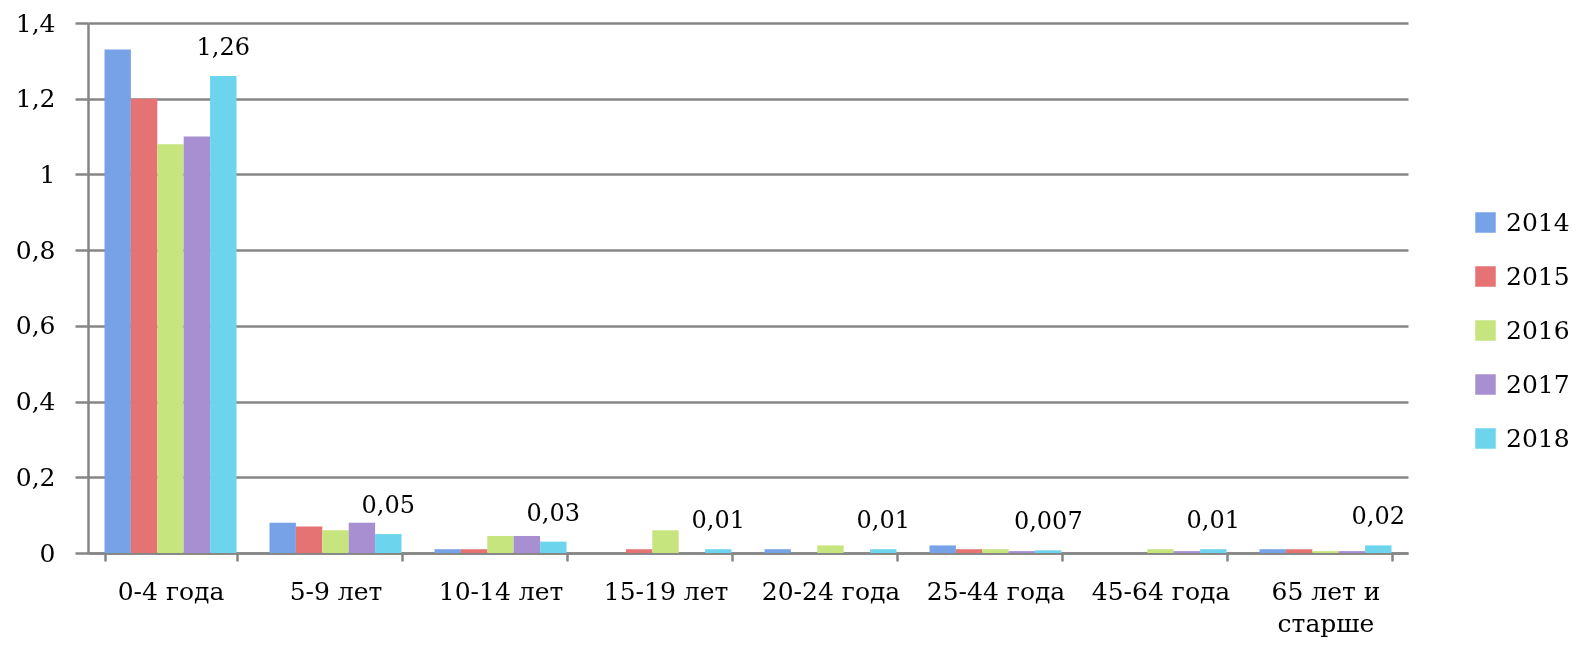 Image resolution: width=1581 pixels, height=647 pixels. Describe the element at coordinates (336, 591) in the screenshot. I see `x-tick-label: 5-9 лет` at that location.